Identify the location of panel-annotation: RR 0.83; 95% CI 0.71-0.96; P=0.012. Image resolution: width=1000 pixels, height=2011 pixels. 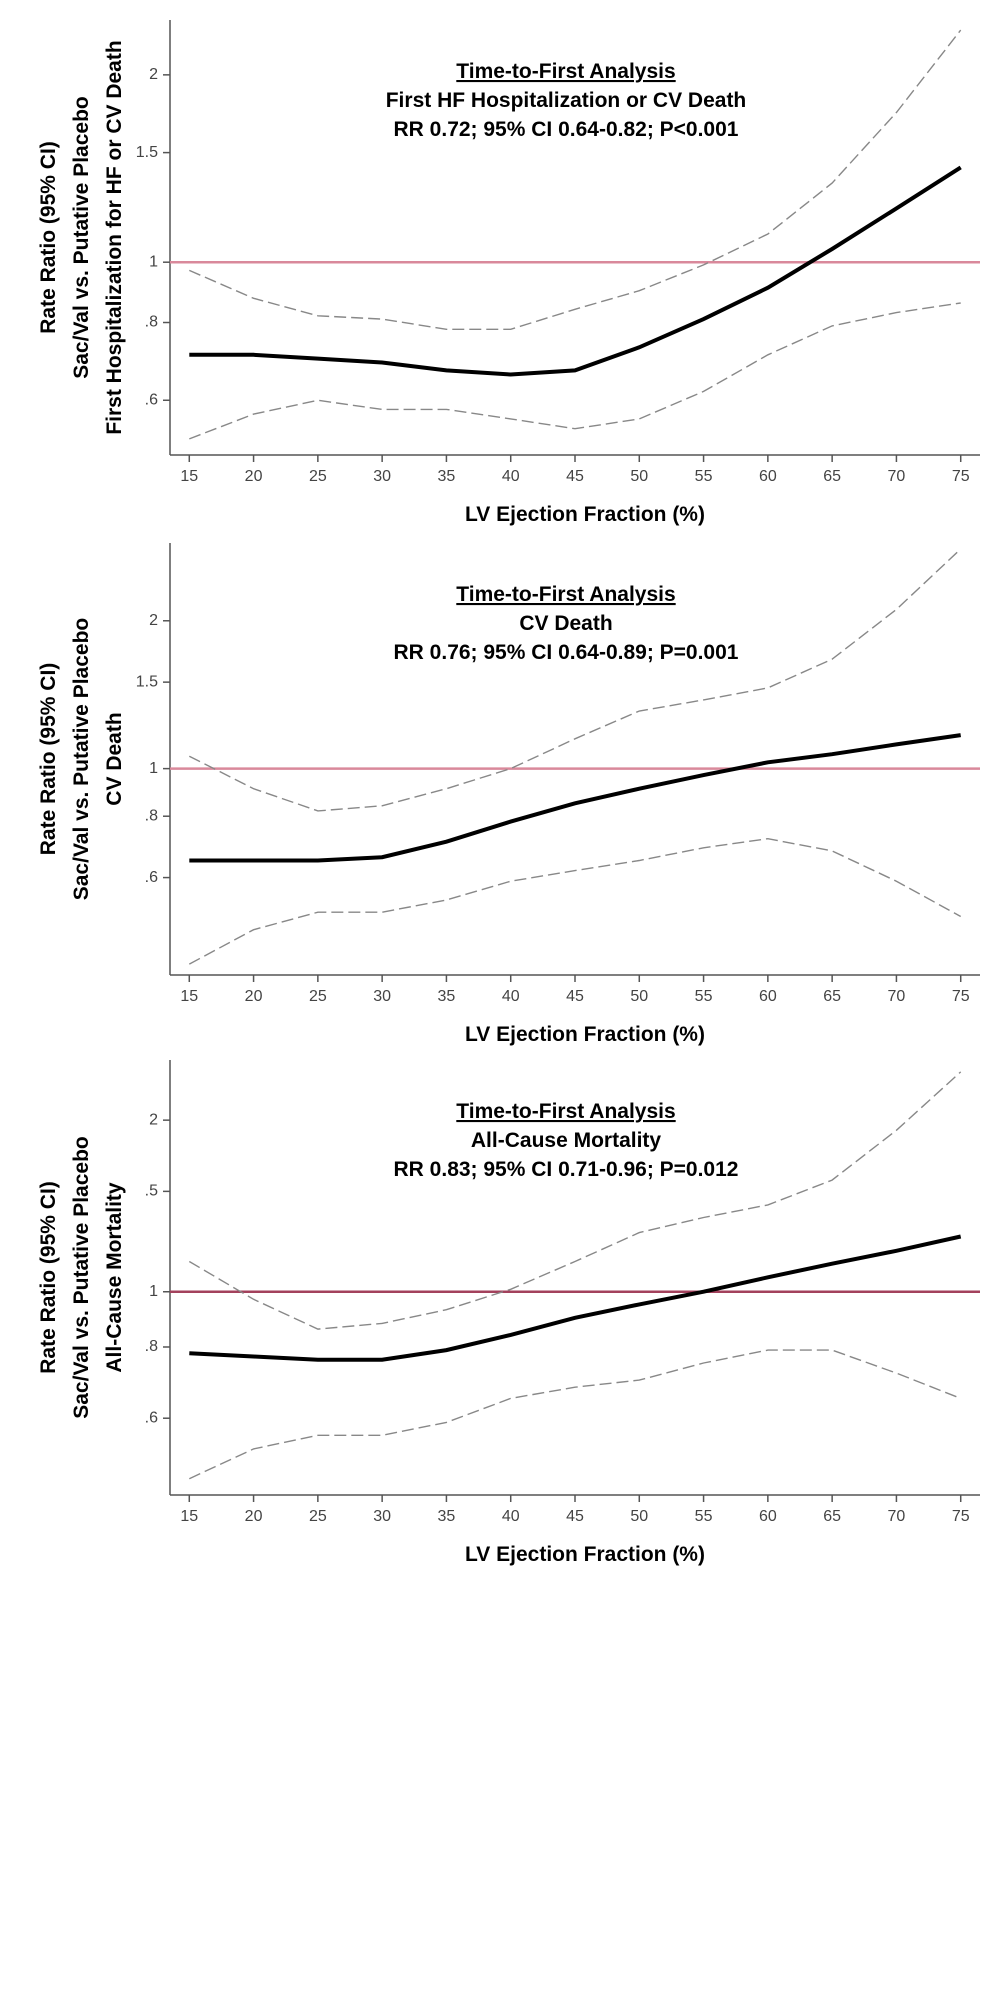
(566, 1169).